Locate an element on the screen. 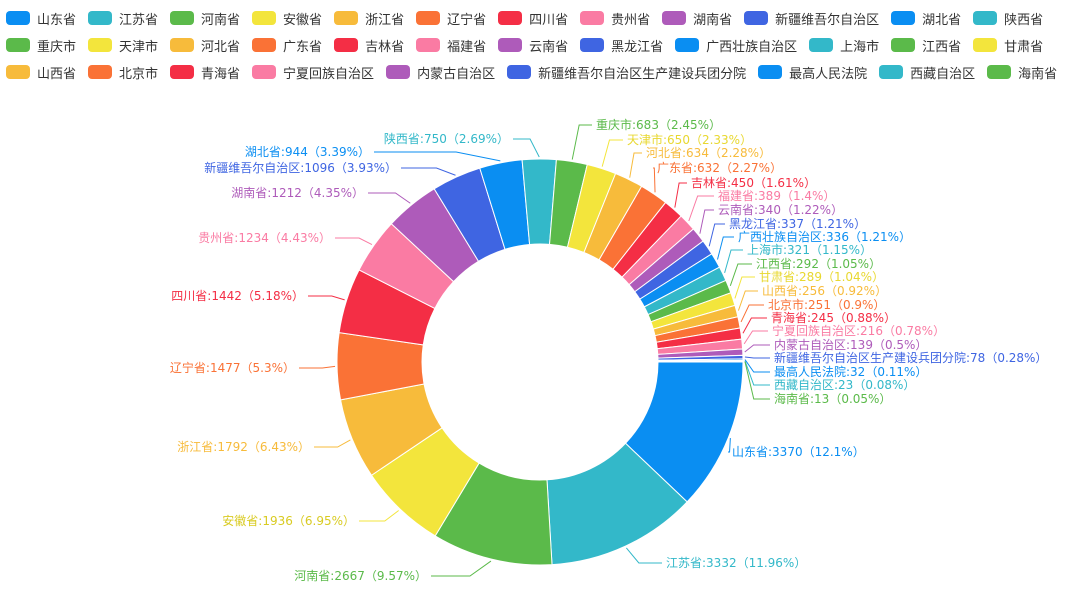 This screenshot has width=1080, height=593. legend-item: 广东省 is located at coordinates (287, 45).